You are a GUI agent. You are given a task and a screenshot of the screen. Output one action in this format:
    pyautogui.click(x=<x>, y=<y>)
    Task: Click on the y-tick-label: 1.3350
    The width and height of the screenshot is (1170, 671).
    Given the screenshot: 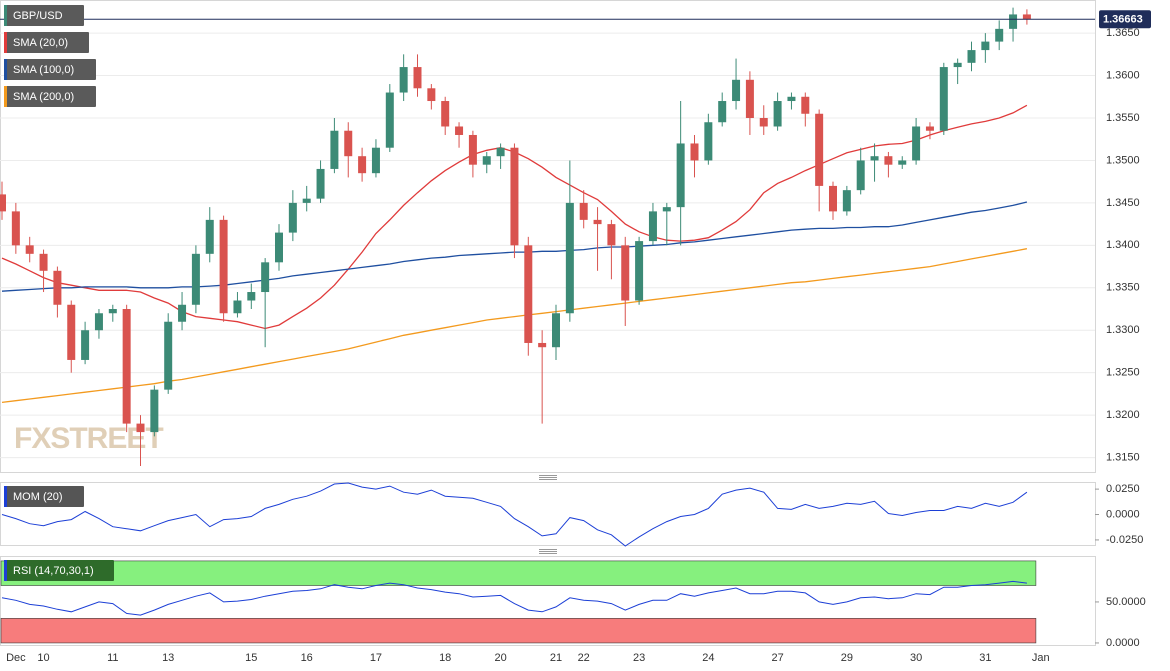 What is the action you would take?
    pyautogui.click(x=1123, y=288)
    